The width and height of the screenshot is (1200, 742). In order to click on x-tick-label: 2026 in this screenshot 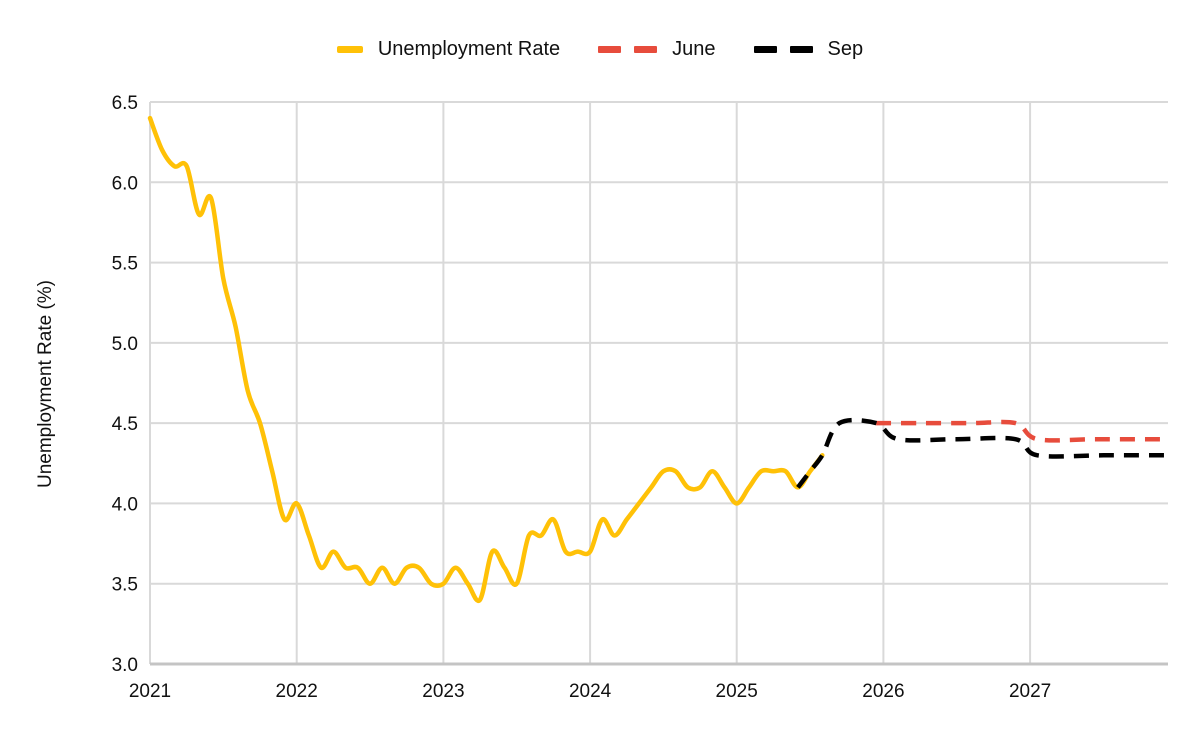, I will do `click(883, 691)`.